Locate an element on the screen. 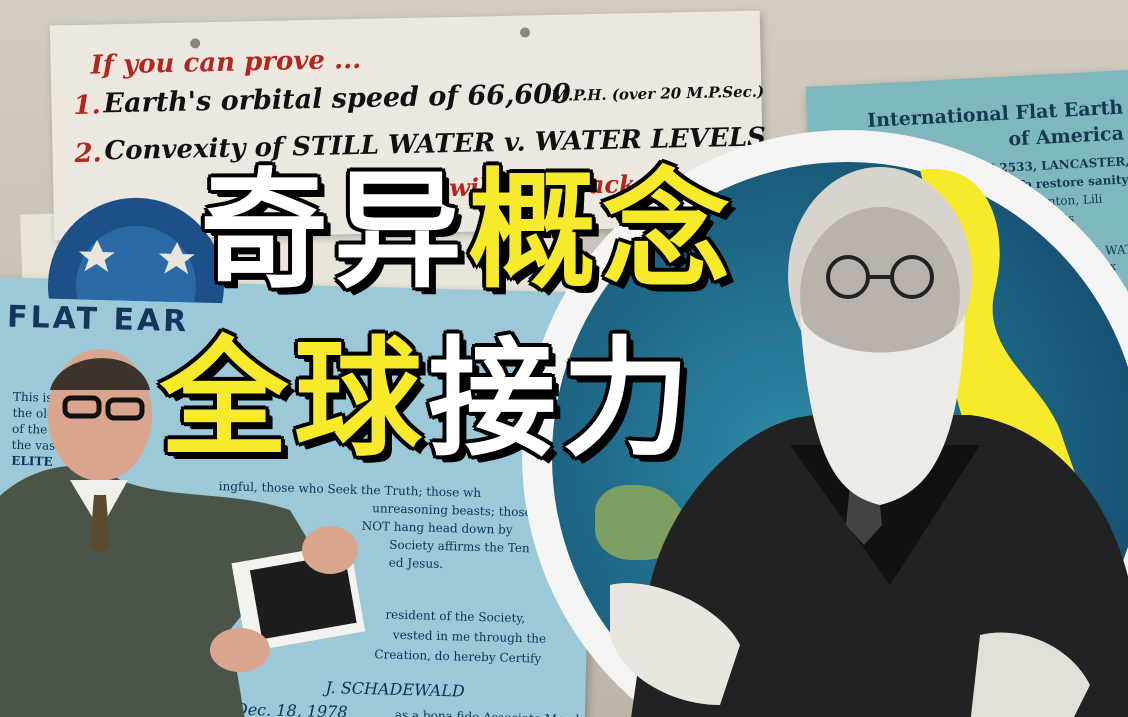 This screenshot has height=717, width=1128. poster-num-1: 1. is located at coordinates (87, 105).